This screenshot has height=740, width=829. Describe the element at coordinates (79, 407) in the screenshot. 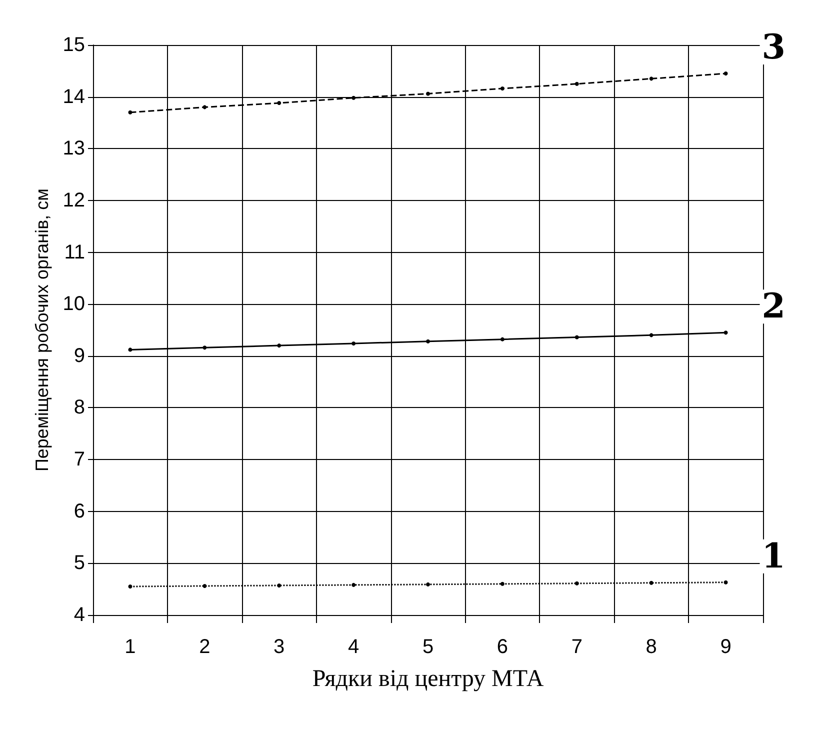

I see `y-tick-label: 8` at that location.